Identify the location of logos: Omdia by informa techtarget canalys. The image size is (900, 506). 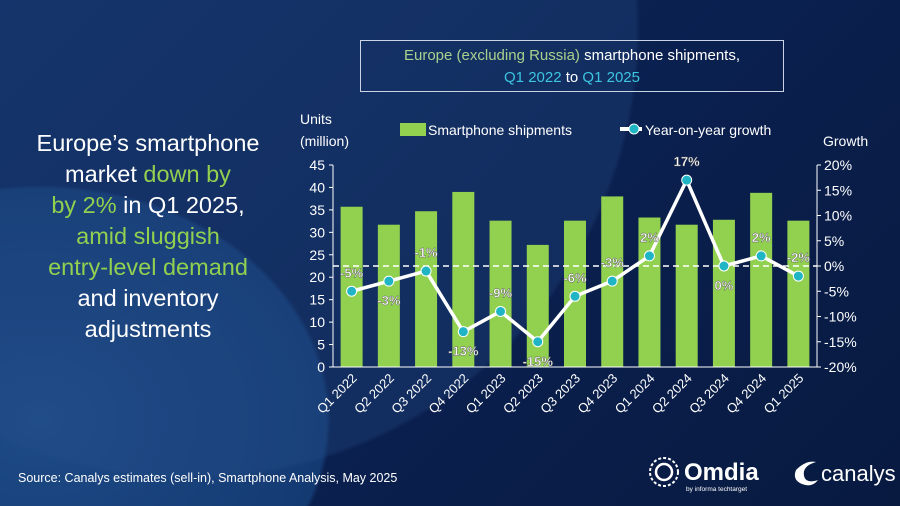
(771, 474).